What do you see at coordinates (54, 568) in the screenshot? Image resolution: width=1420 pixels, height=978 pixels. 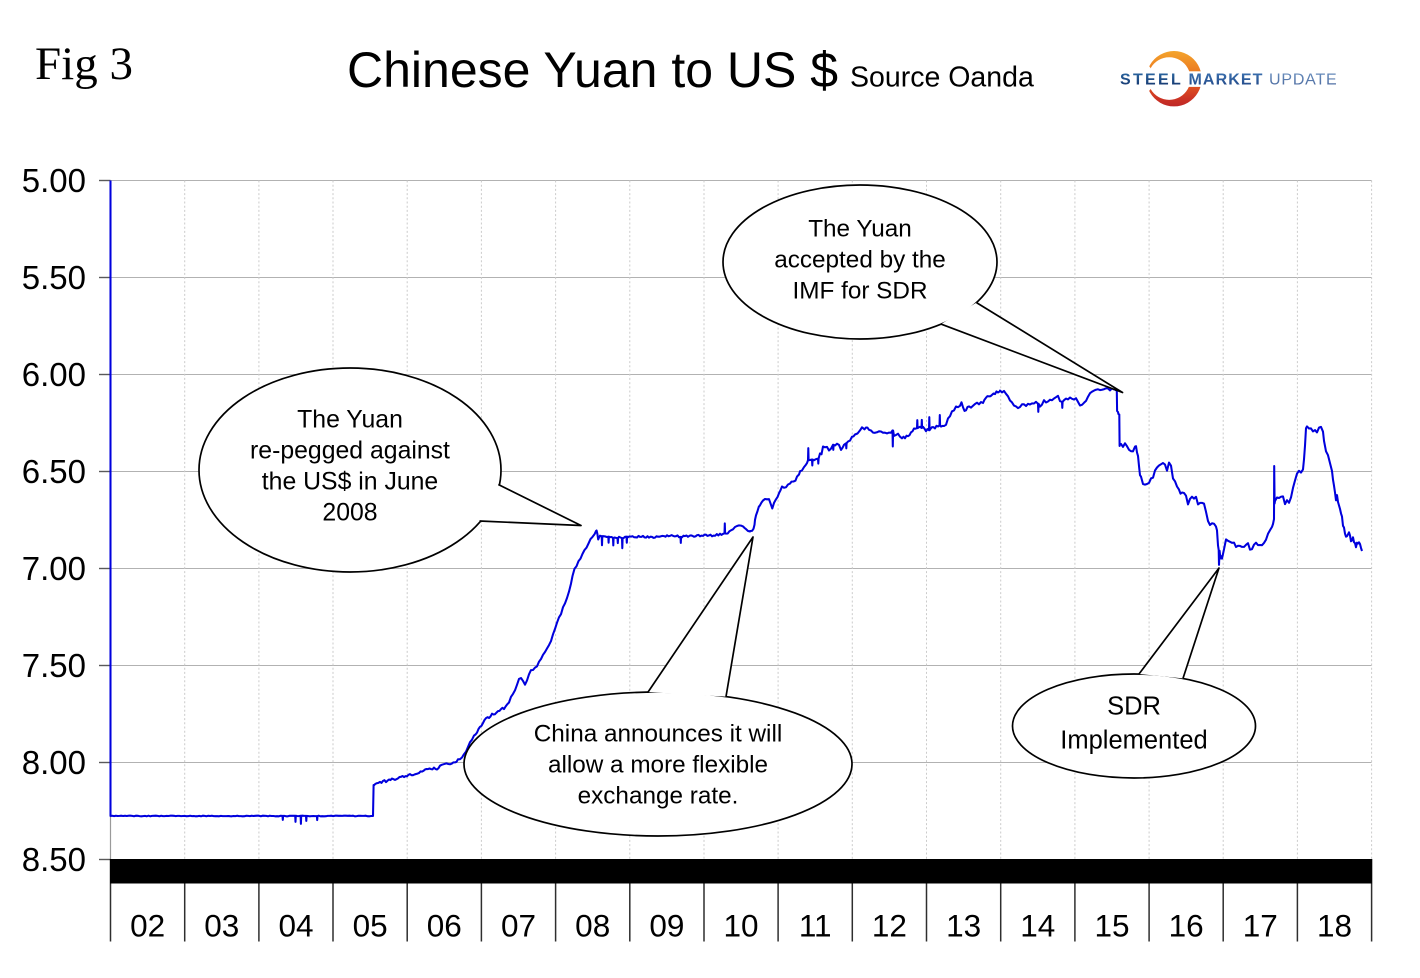 I see `svg-text: 7.00` at bounding box center [54, 568].